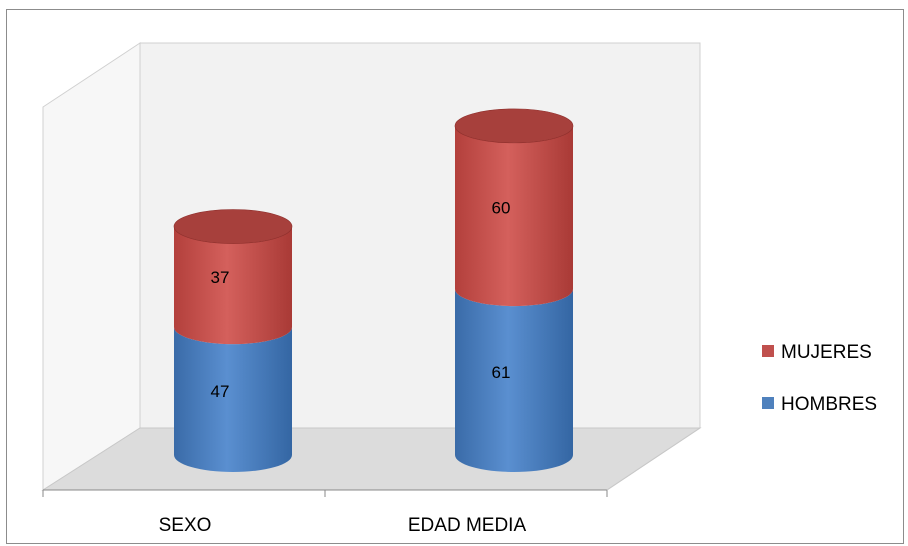 This screenshot has width=908, height=546. I want to click on side-wall, so click(91, 266).